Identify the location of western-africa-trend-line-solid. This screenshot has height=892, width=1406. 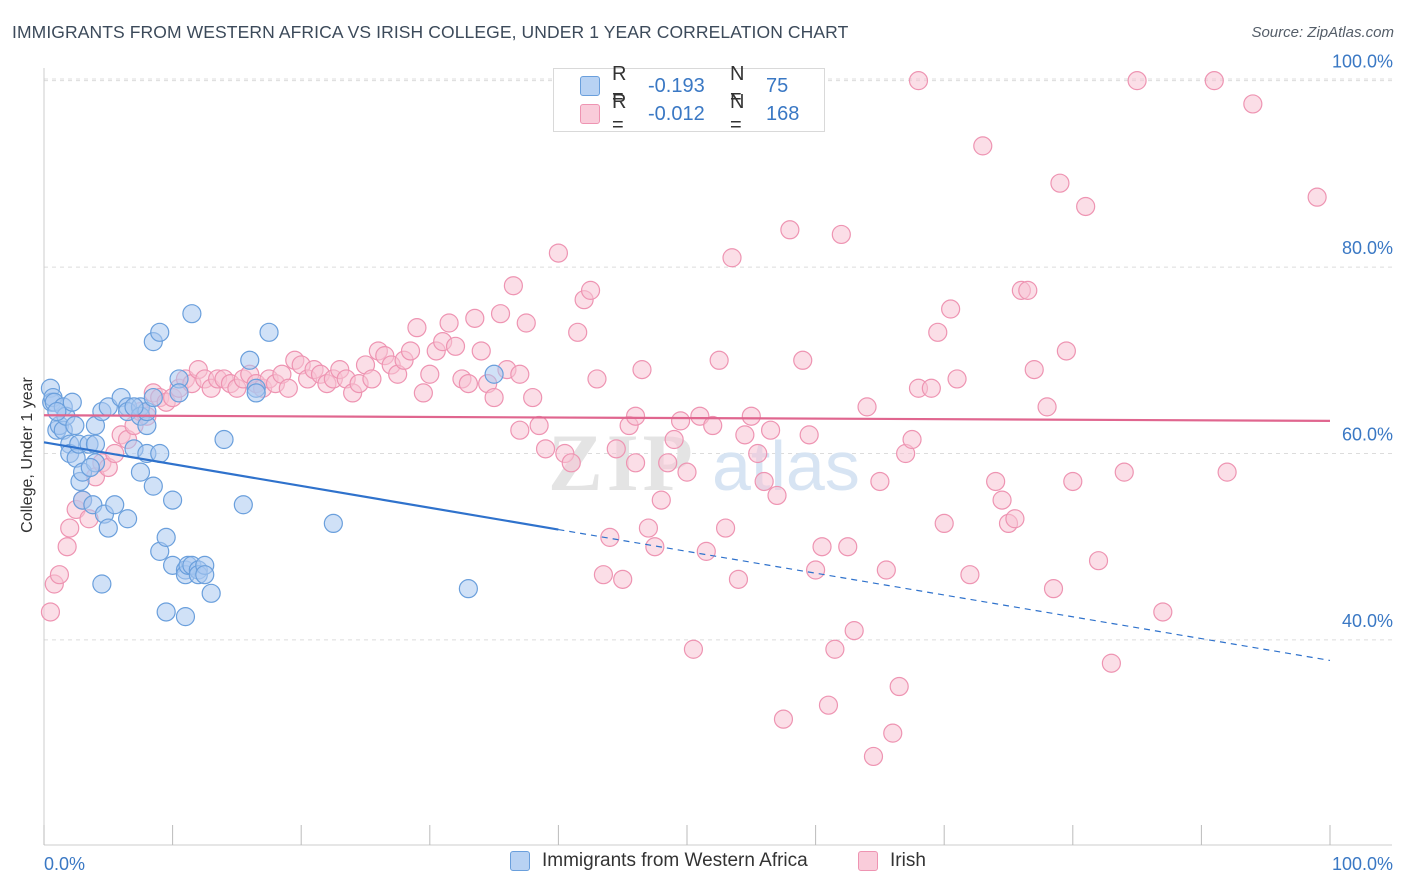
(301, 486).